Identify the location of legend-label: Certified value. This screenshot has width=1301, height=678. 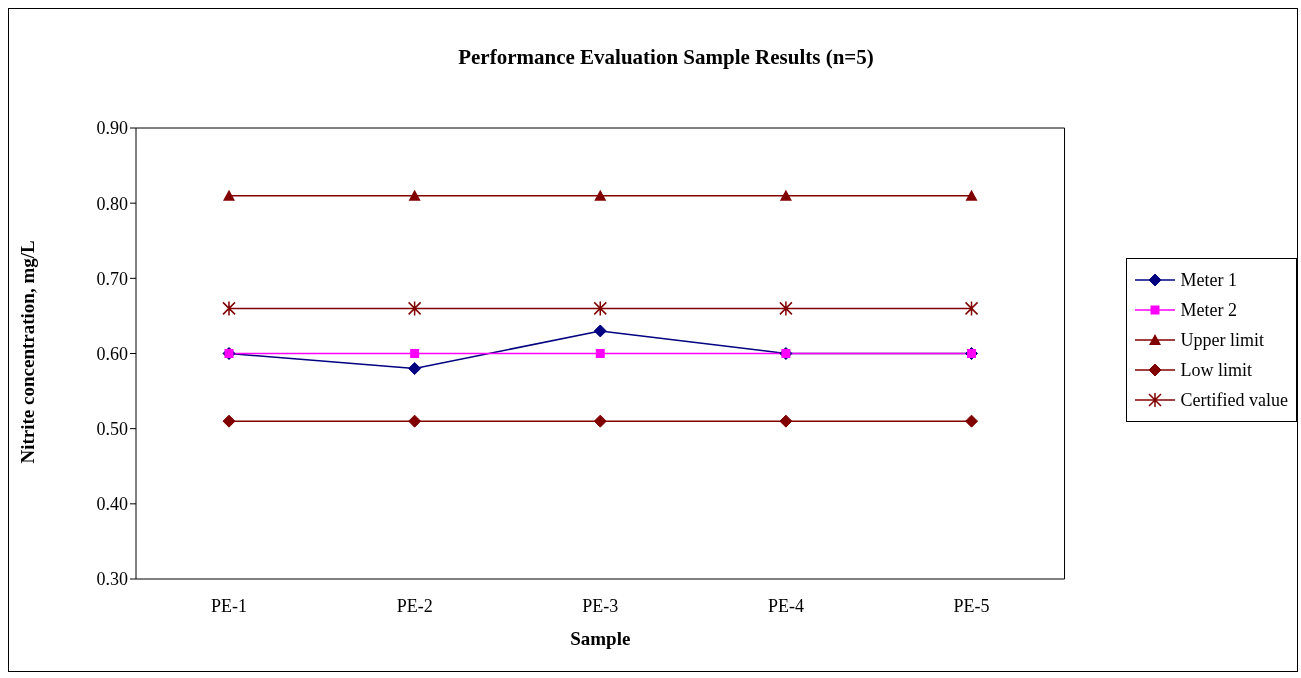
(1234, 400).